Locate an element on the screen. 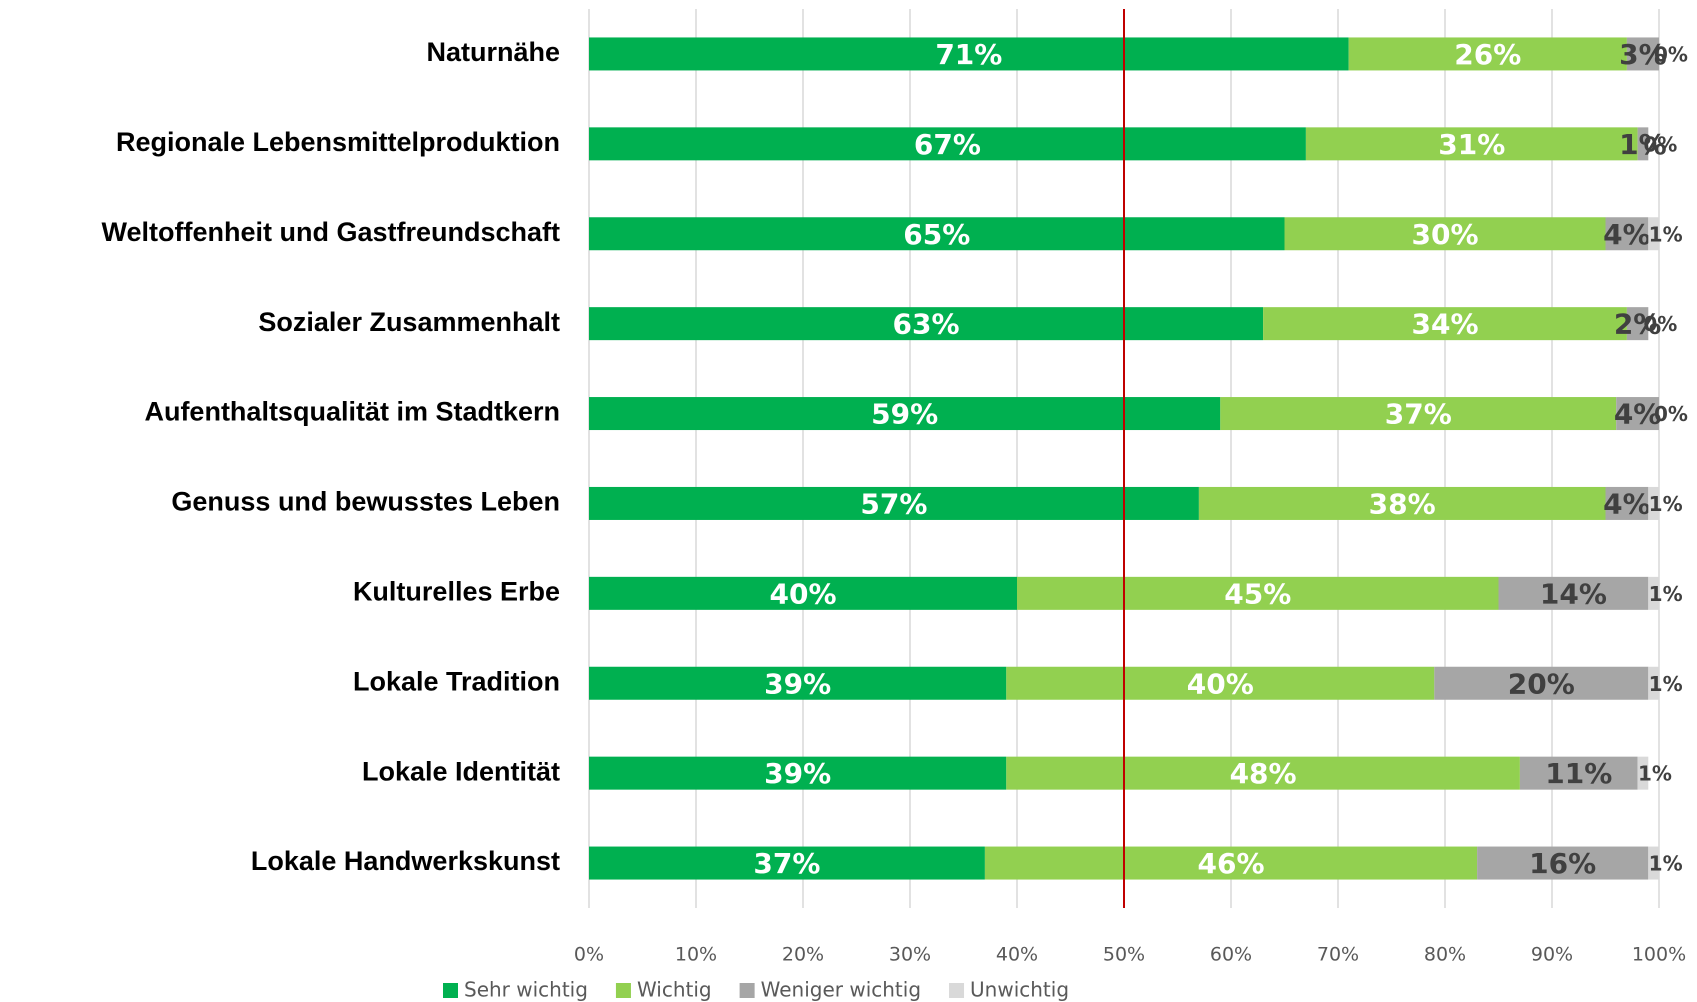 The image size is (1697, 1002). x-tick-label: 20% is located at coordinates (803, 955).